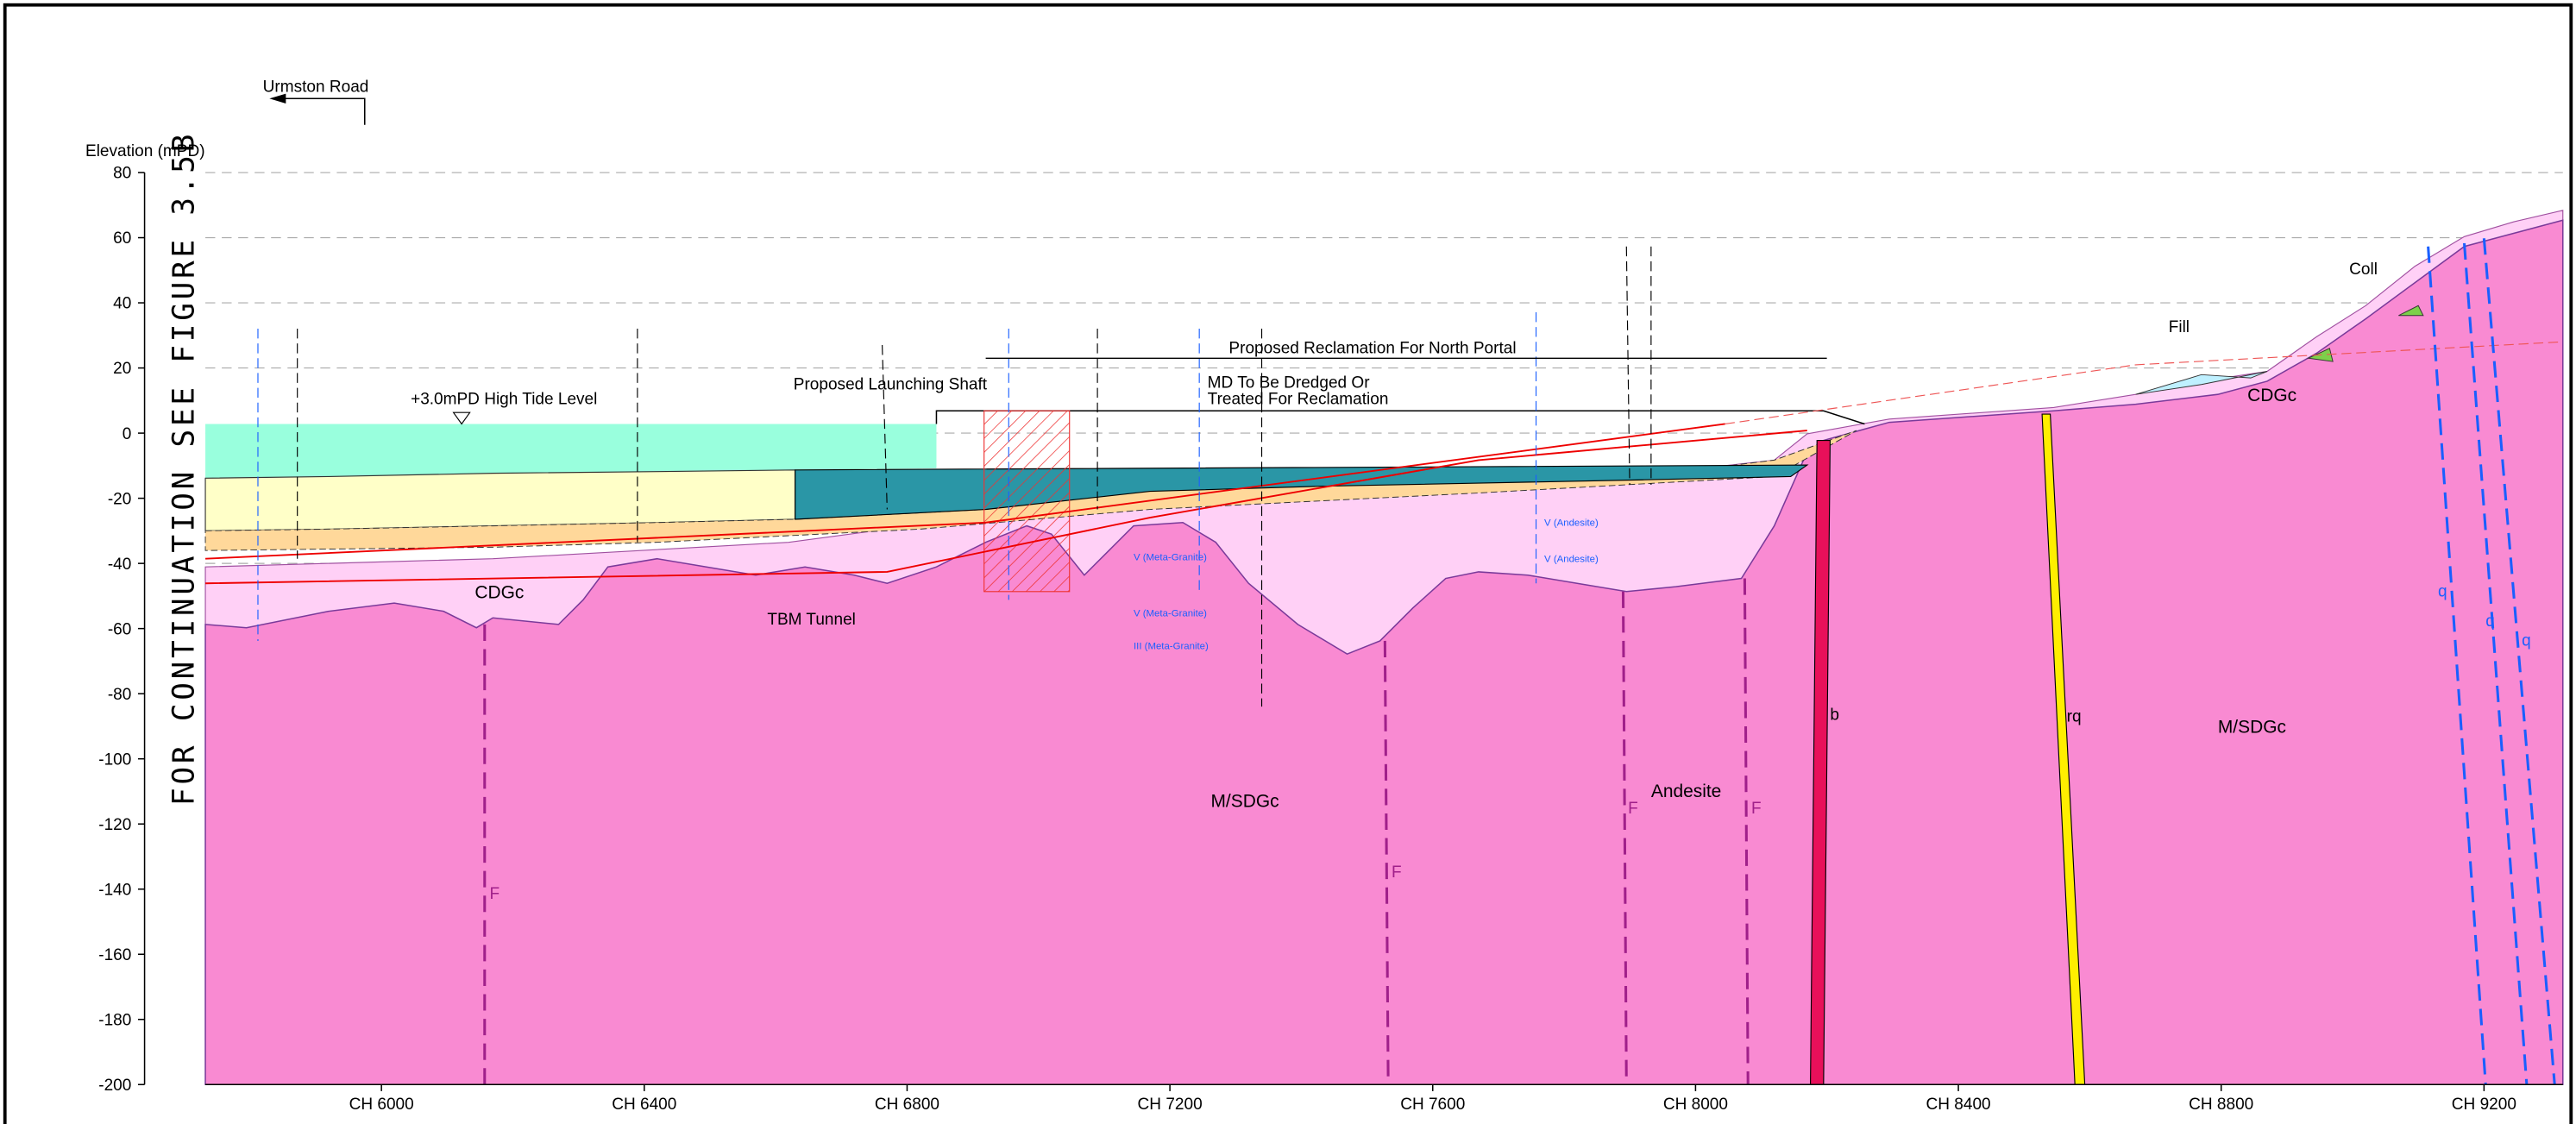 This screenshot has height=1124, width=2576. What do you see at coordinates (1432, 1105) in the screenshot?
I see `x-tick-label: CH 7600` at bounding box center [1432, 1105].